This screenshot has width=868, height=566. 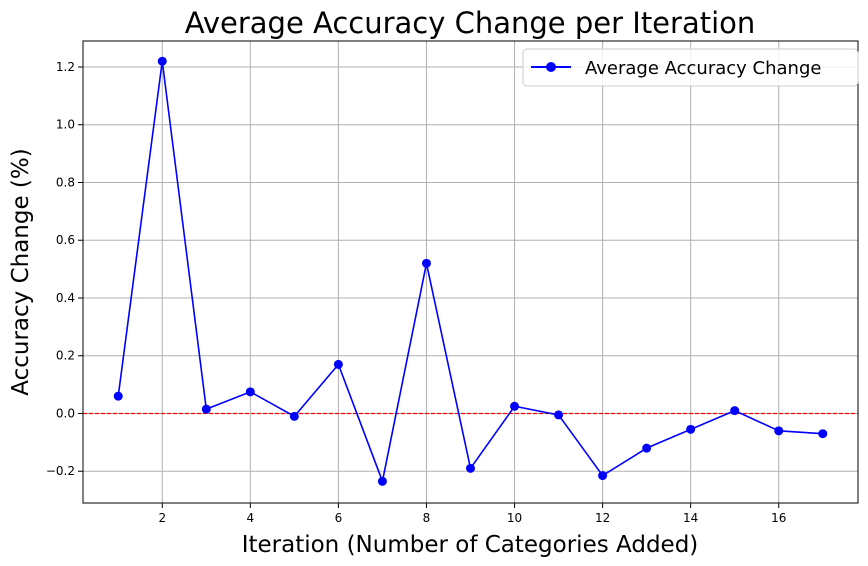 I want to click on x-tick-label: 2, so click(x=162, y=518).